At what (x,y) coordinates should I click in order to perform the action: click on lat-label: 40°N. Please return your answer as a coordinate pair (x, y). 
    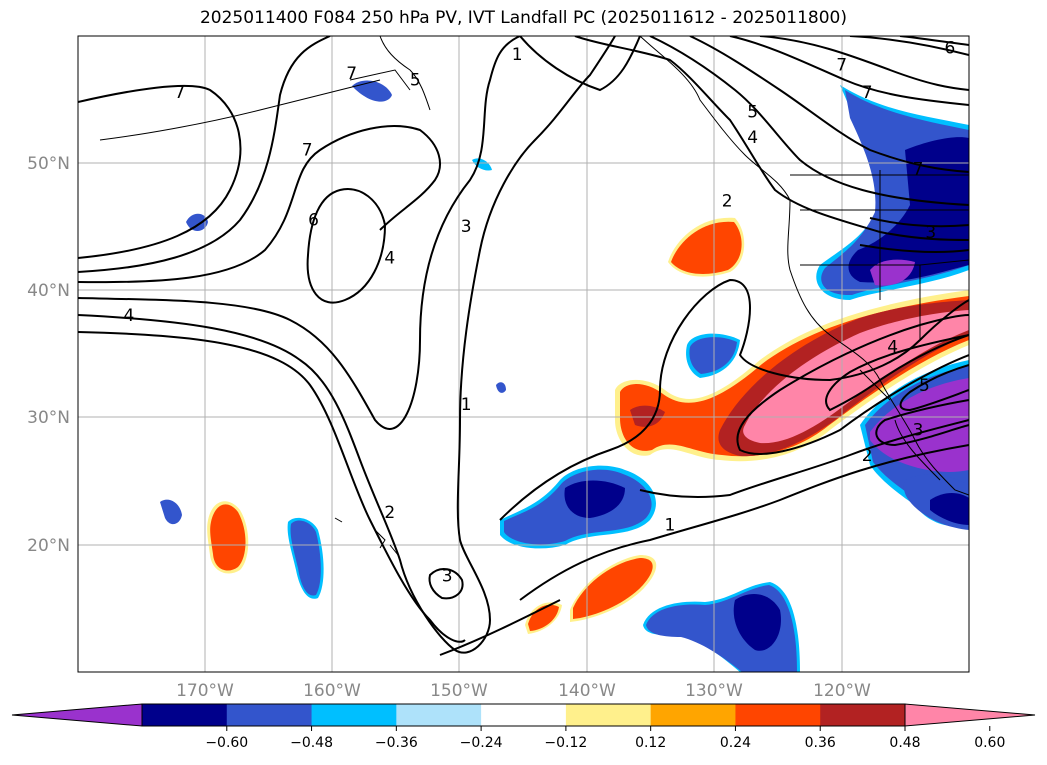
    Looking at the image, I should click on (48, 291).